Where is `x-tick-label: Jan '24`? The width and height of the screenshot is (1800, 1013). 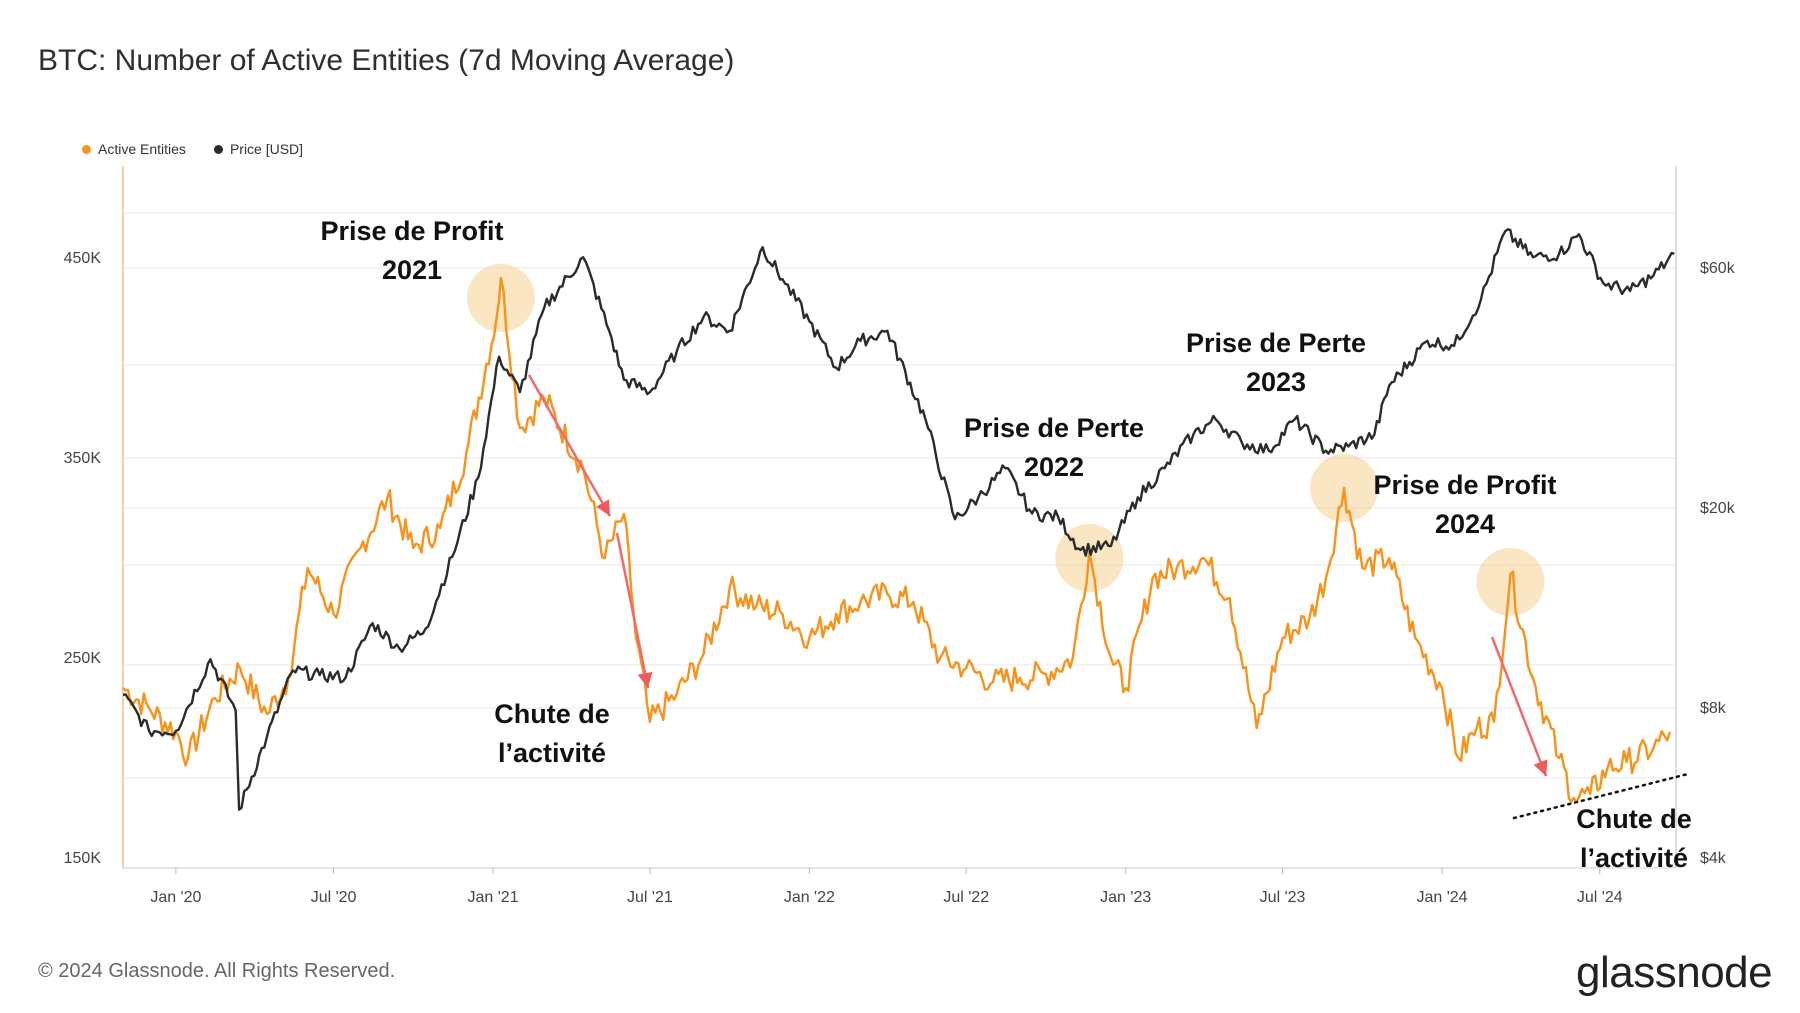 x-tick-label: Jan '24 is located at coordinates (1441, 897).